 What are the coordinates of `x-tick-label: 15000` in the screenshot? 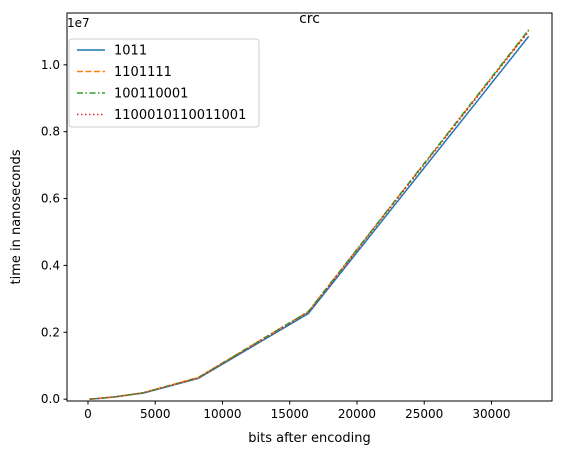 It's located at (290, 414).